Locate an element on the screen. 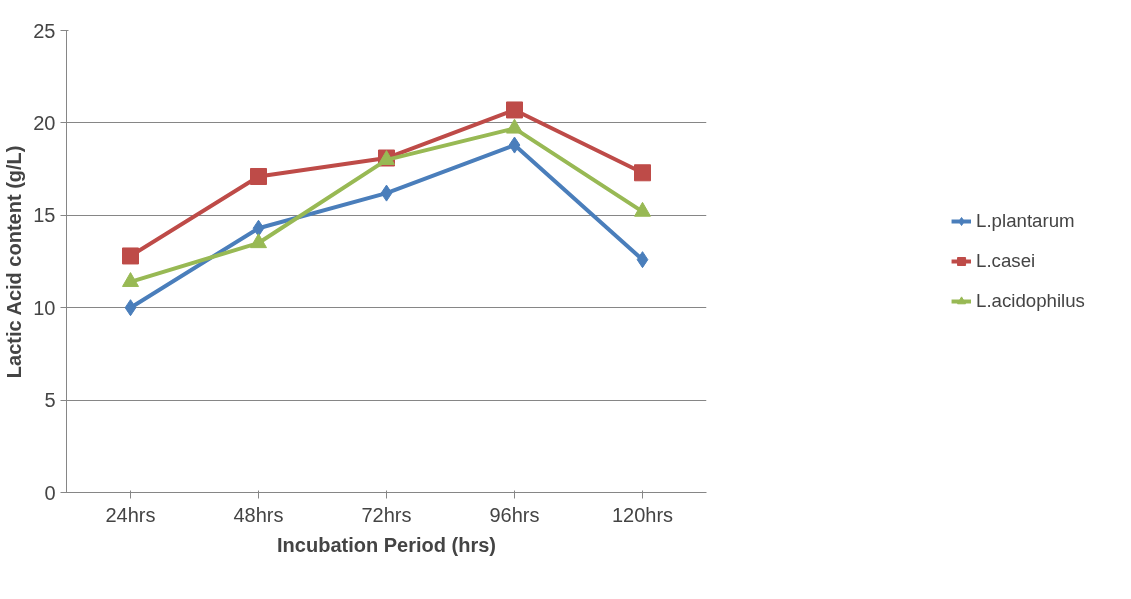 The image size is (1131, 599). x-axis-title: Incubation Period (hrs) is located at coordinates (386, 544).